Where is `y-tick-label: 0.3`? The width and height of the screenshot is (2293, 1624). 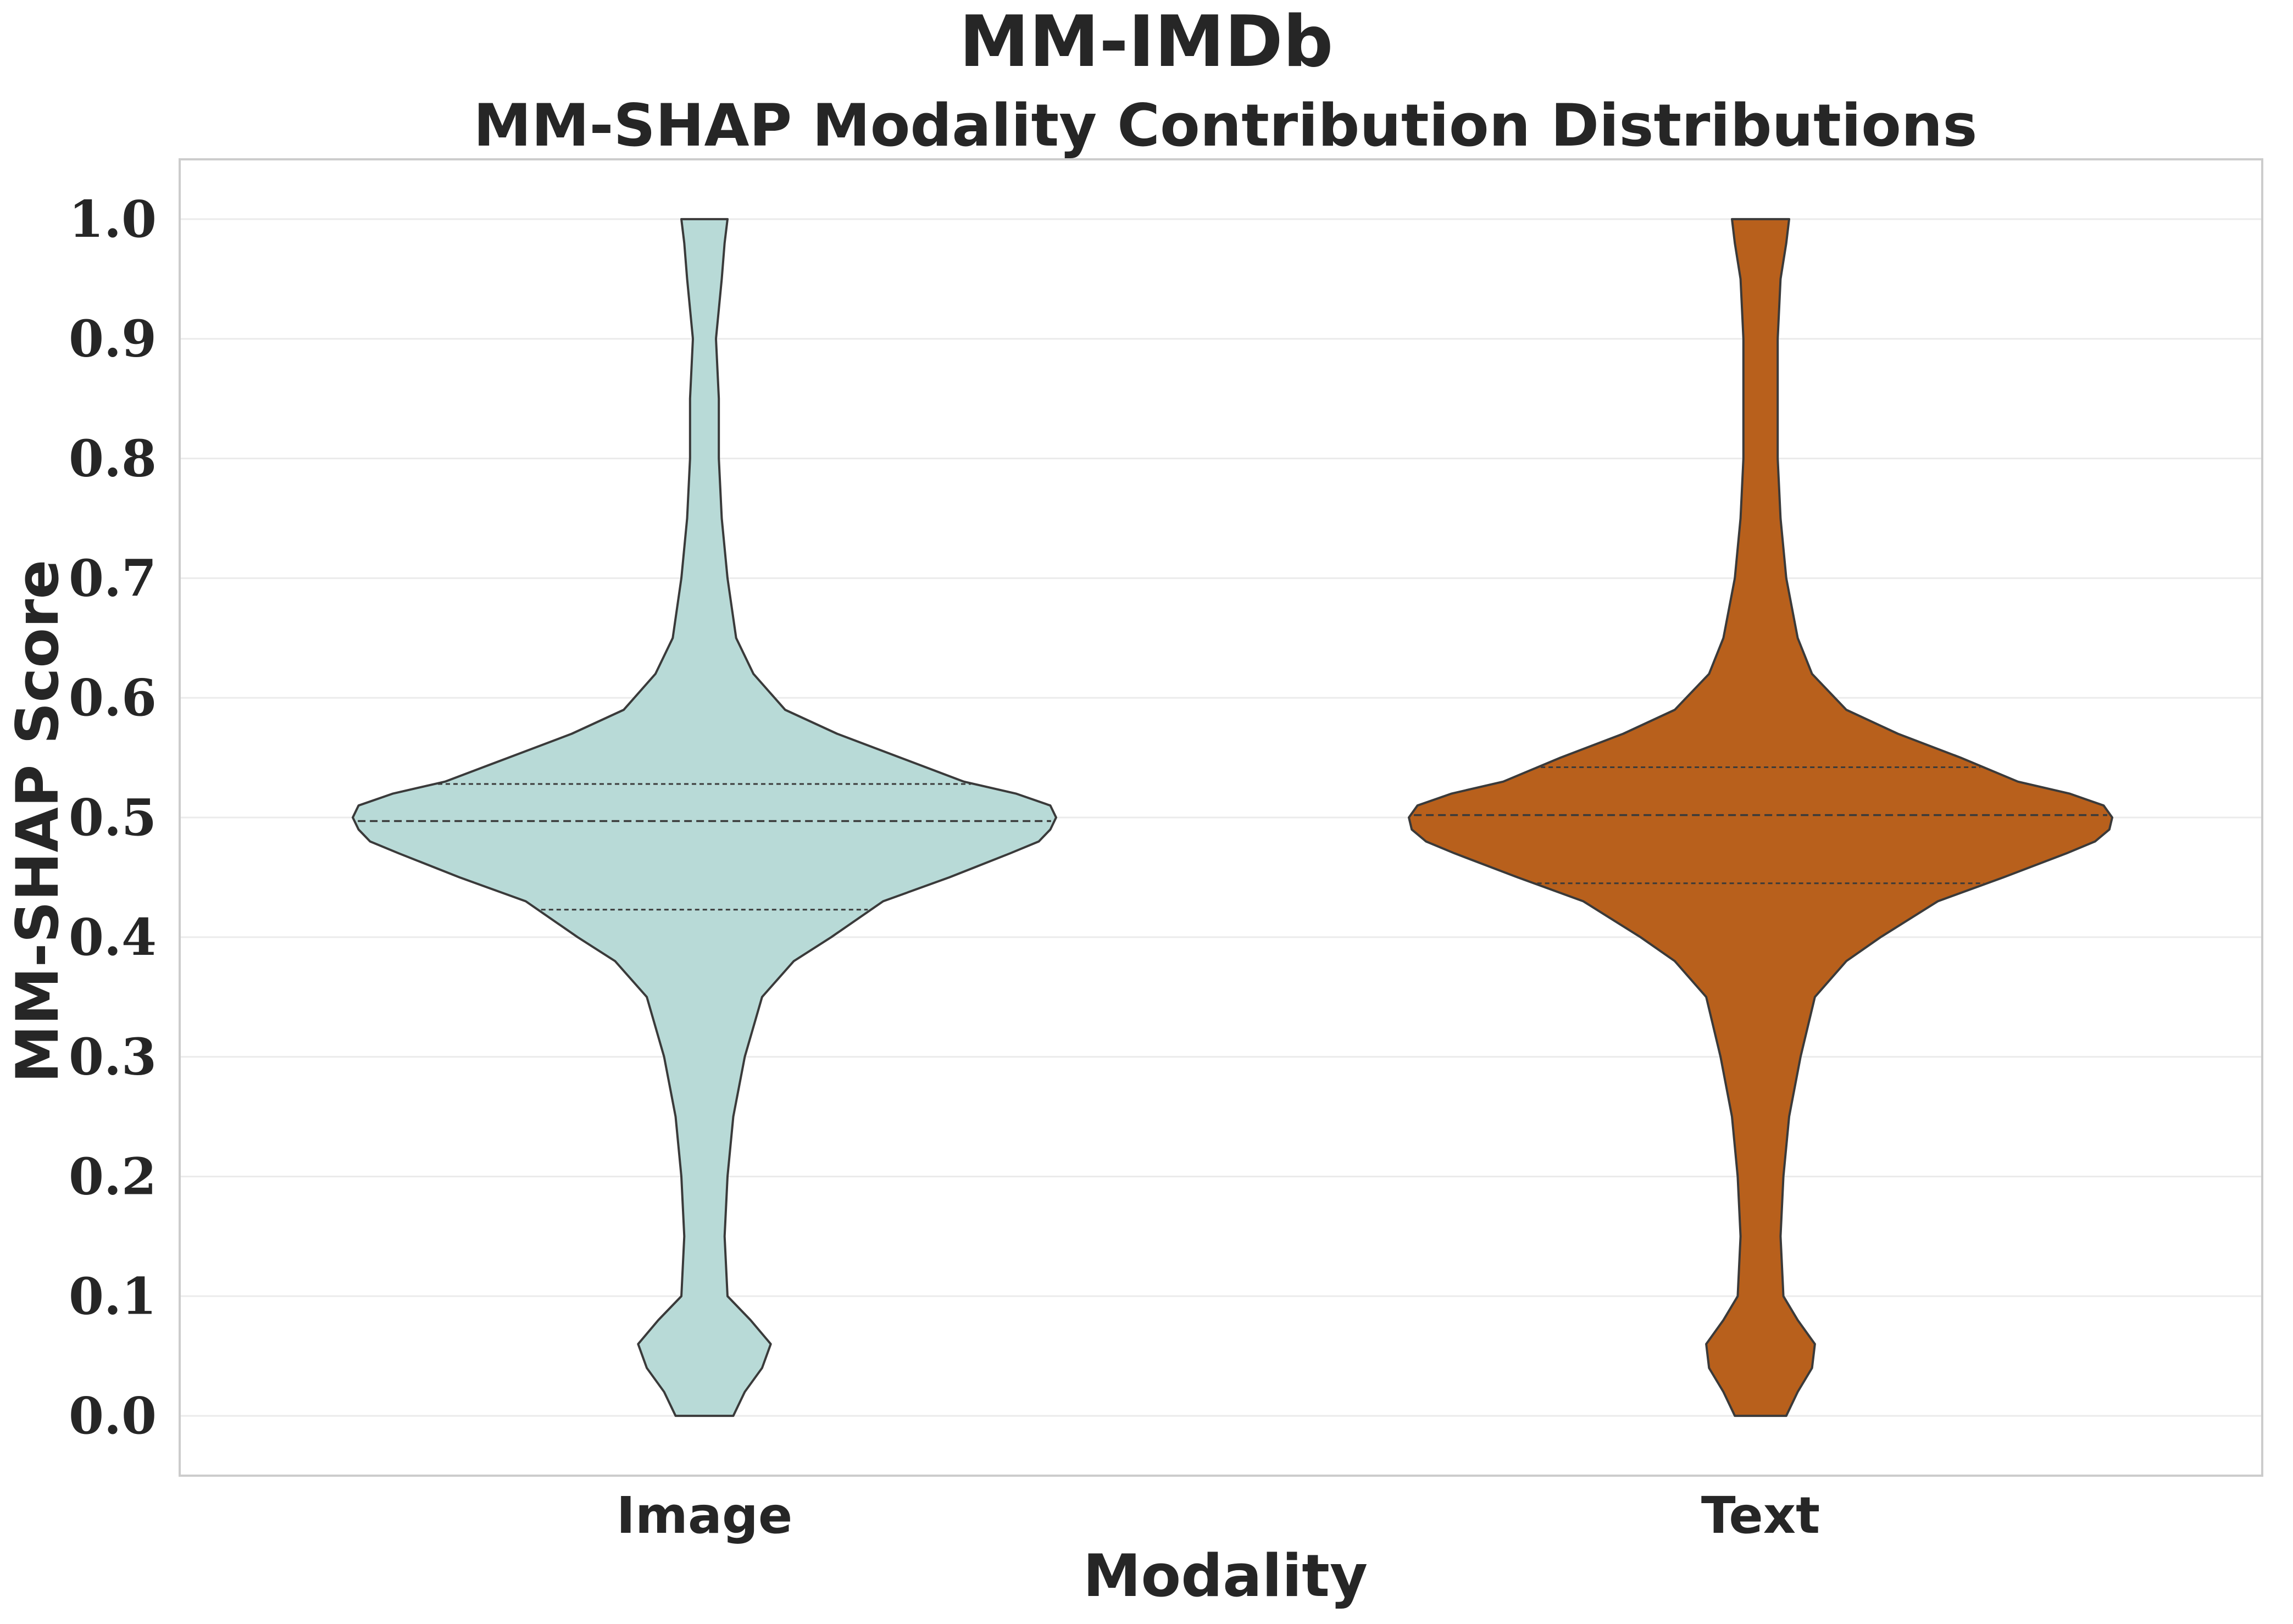 y-tick-label: 0.3 is located at coordinates (113, 1057).